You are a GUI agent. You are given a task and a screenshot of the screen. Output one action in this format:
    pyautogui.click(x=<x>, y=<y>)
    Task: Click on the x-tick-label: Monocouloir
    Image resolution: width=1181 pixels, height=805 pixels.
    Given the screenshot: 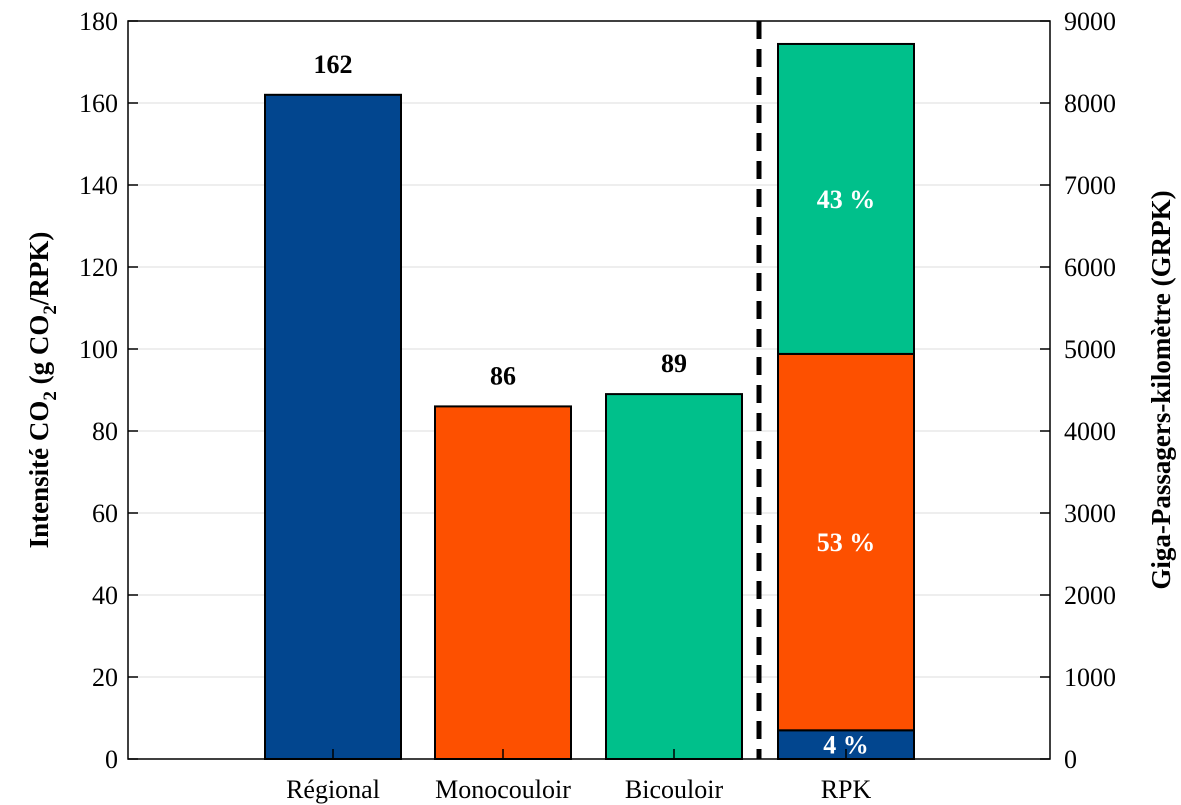 What is the action you would take?
    pyautogui.click(x=503, y=789)
    